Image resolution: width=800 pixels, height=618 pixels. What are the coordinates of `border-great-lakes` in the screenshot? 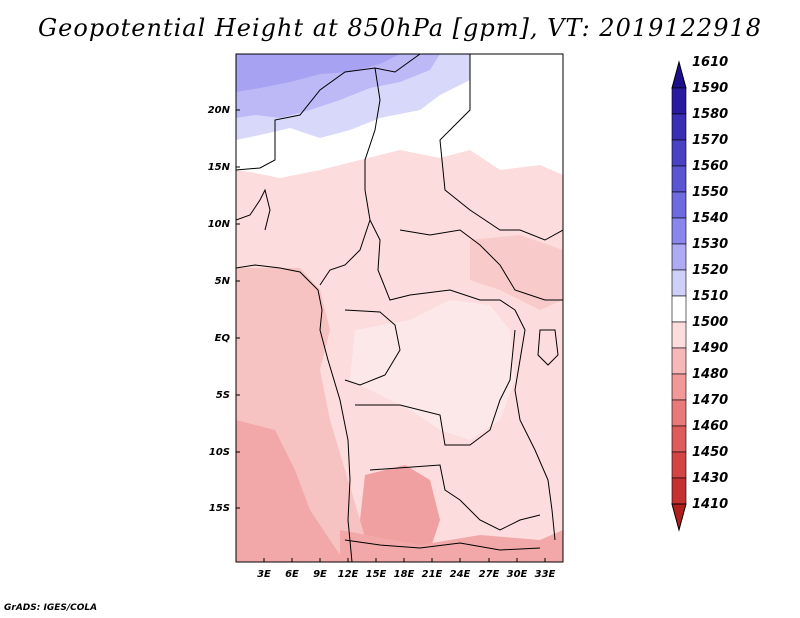 It's located at (535, 425).